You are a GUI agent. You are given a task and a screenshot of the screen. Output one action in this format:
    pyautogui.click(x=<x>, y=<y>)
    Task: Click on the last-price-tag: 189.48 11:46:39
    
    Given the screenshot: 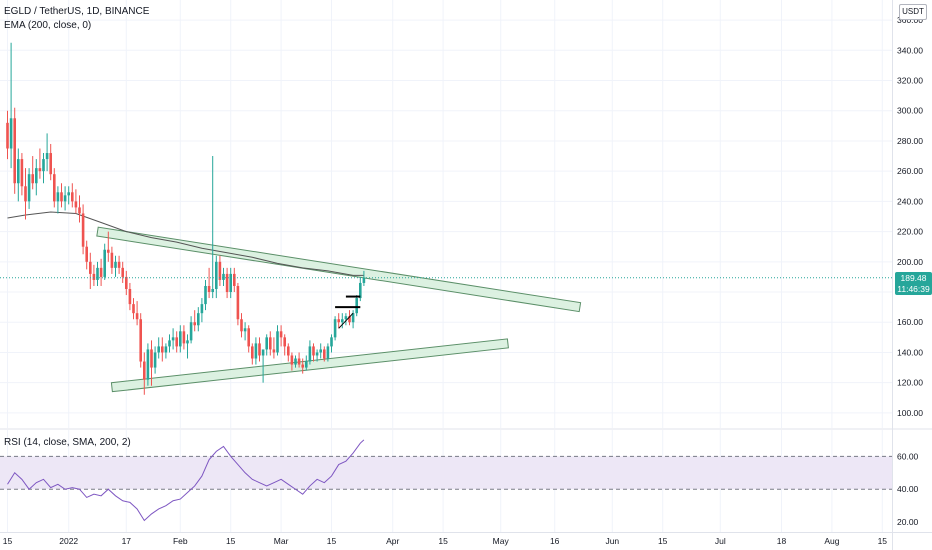 What is the action you would take?
    pyautogui.click(x=913, y=283)
    